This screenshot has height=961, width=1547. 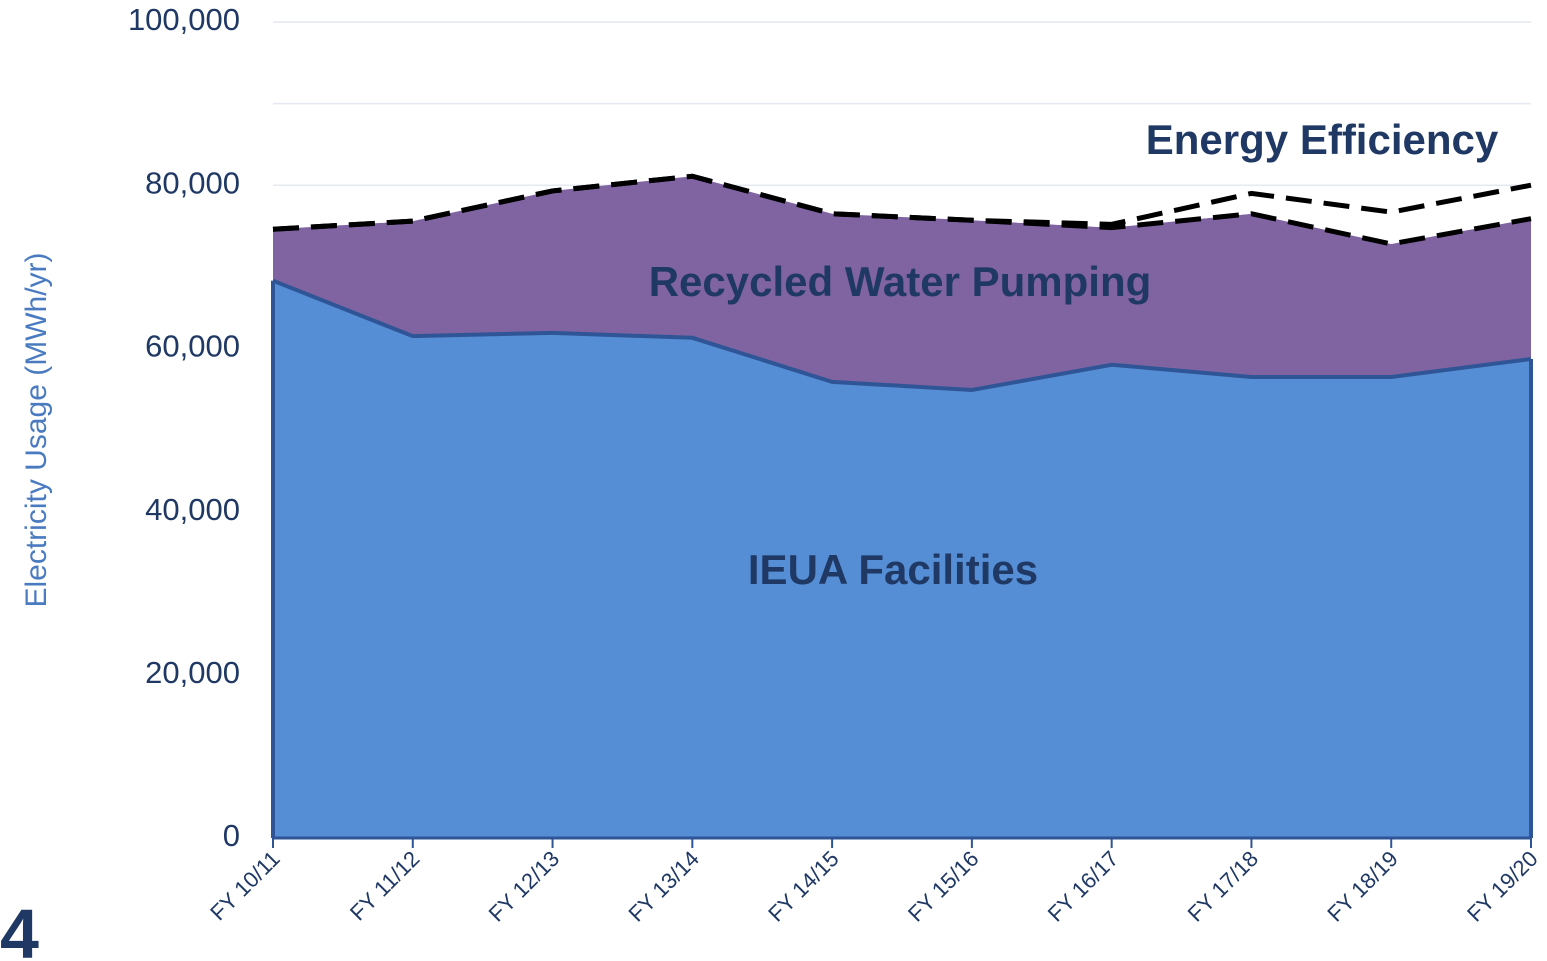 I want to click on x-tick-label: FY 13/14, so click(x=663, y=886).